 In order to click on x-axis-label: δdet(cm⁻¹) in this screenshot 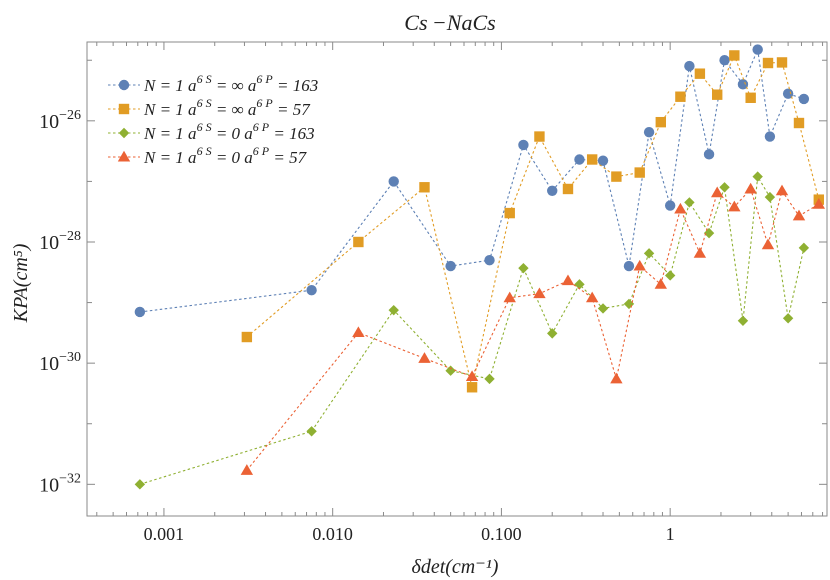, I will do `click(455, 567)`.